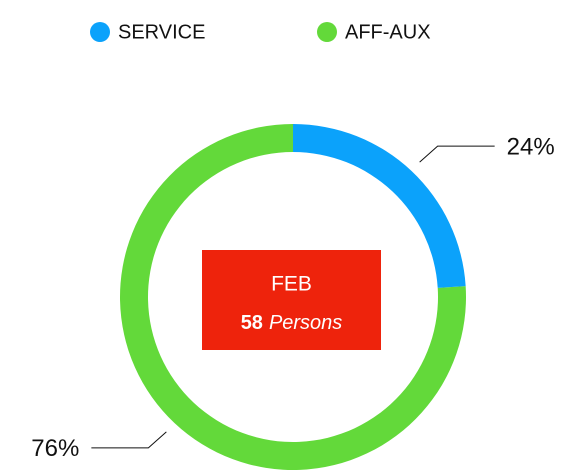 This screenshot has height=475, width=576. What do you see at coordinates (252, 323) in the screenshot?
I see `center-count: 58` at bounding box center [252, 323].